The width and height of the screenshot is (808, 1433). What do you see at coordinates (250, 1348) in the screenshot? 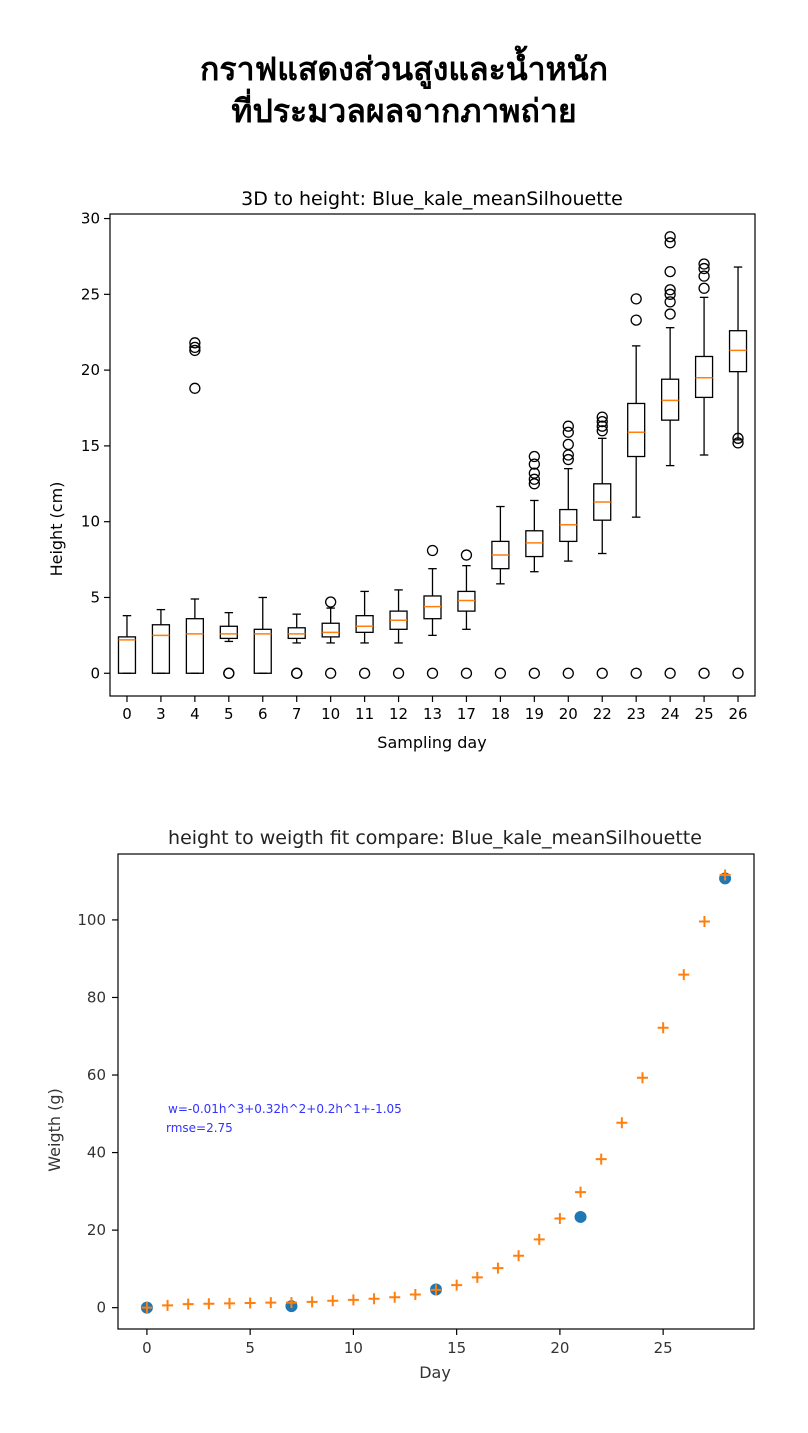
I see `x-tick-label: 5` at bounding box center [250, 1348].